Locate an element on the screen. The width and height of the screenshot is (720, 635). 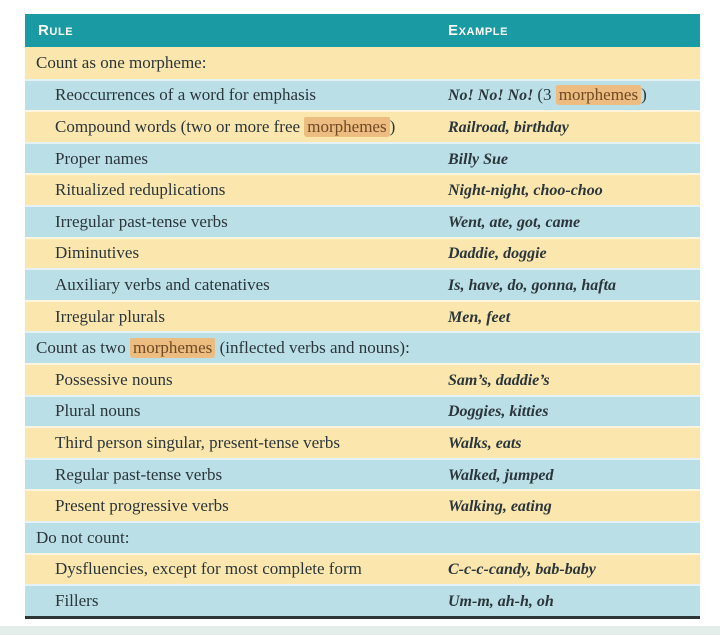
table-row: Possessive nouns Sam’s, daddie’s is located at coordinates (362, 378).